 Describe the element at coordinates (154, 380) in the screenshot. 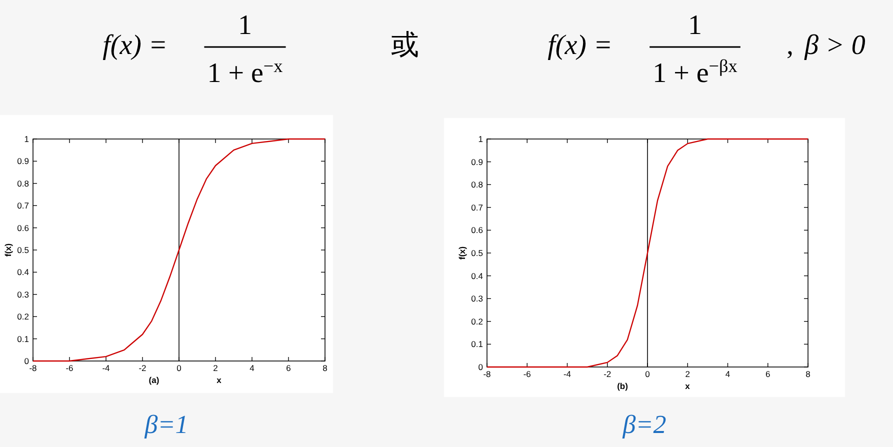

I see `text: (a)` at that location.